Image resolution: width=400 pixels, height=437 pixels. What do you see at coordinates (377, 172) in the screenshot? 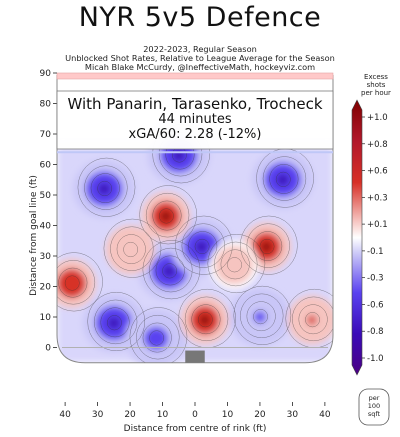
I see `colorbar-tick-label-2: +0.6` at bounding box center [377, 172].